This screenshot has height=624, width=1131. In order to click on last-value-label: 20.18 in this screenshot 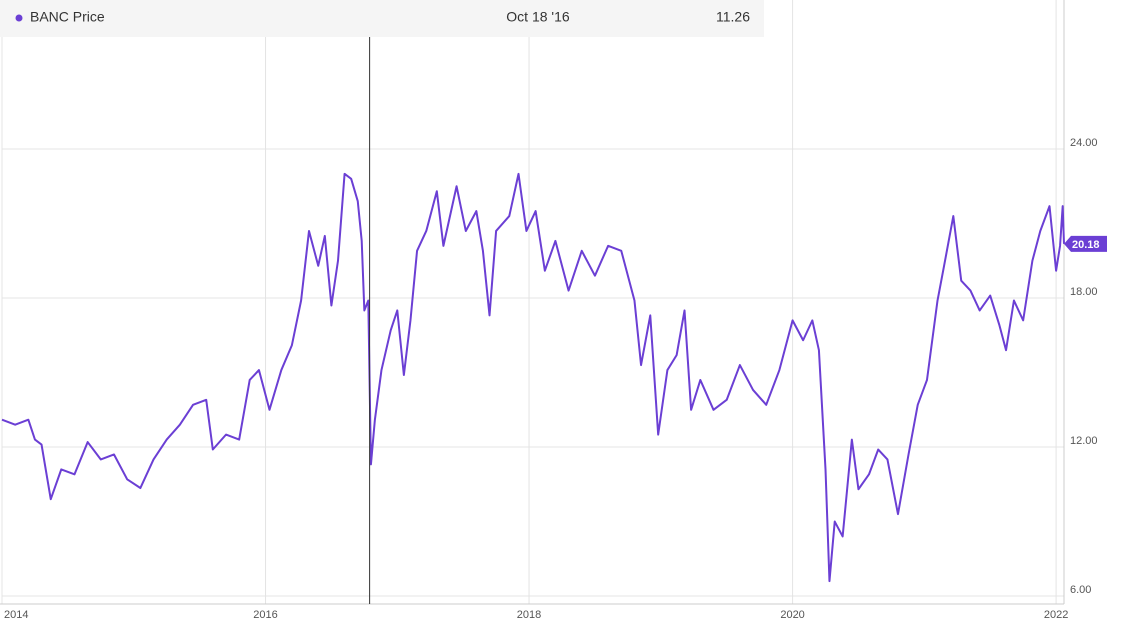, I will do `click(1086, 245)`.